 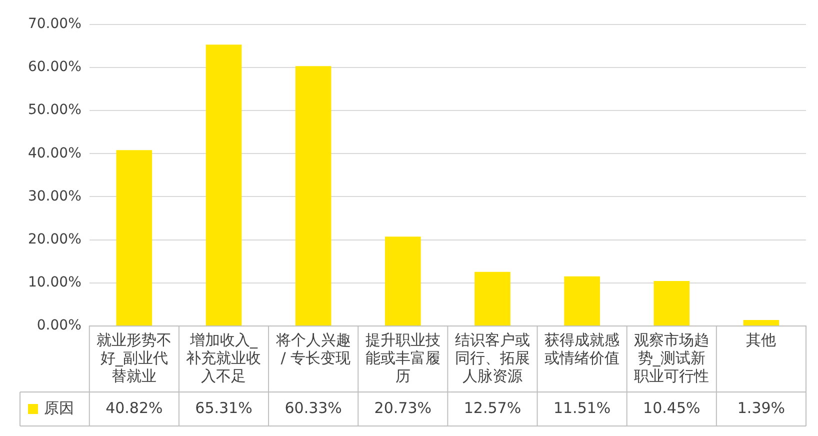 What do you see at coordinates (582, 348) in the screenshot?
I see `x-tick-label: 获得成就感或情绪价值` at bounding box center [582, 348].